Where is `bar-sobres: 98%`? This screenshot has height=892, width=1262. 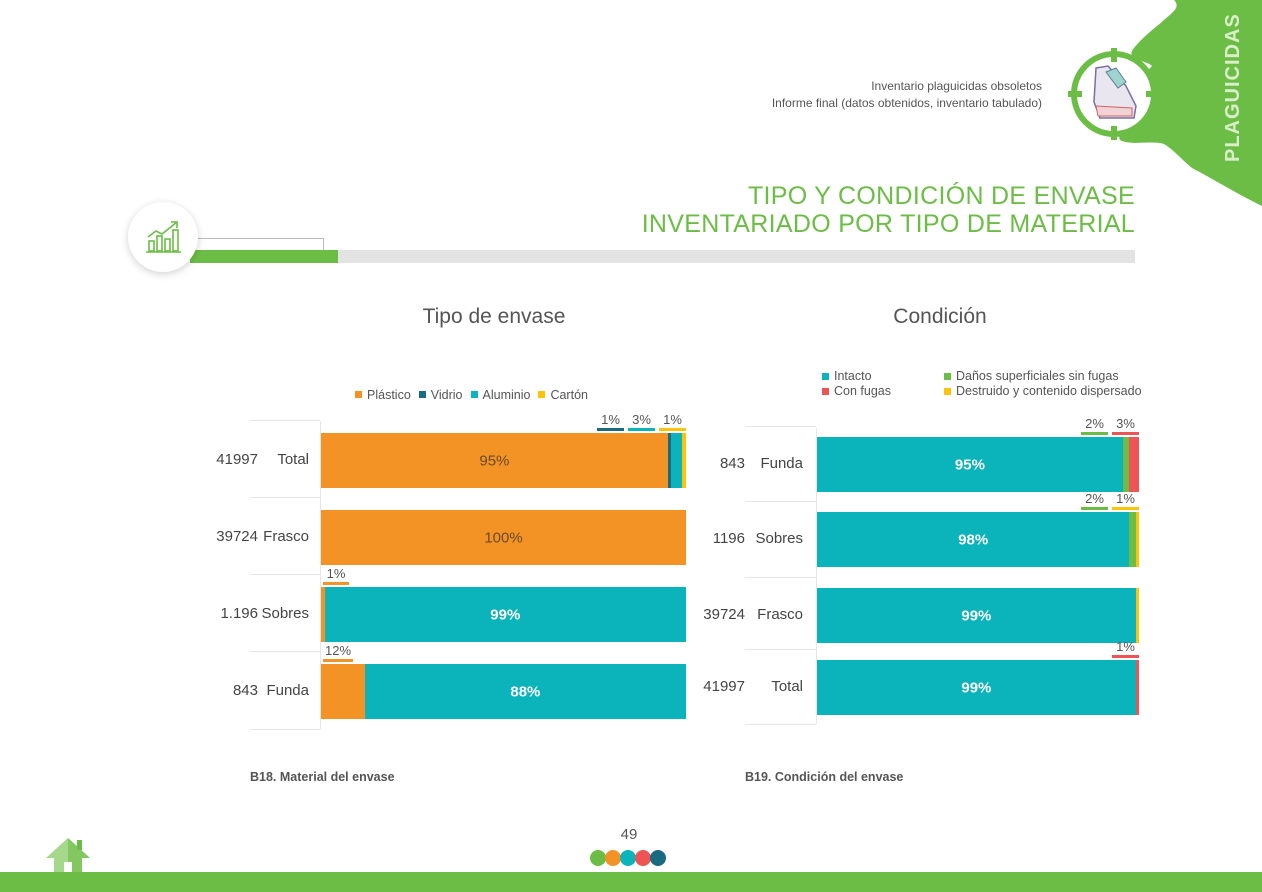 bar-sobres: 98% is located at coordinates (978, 539).